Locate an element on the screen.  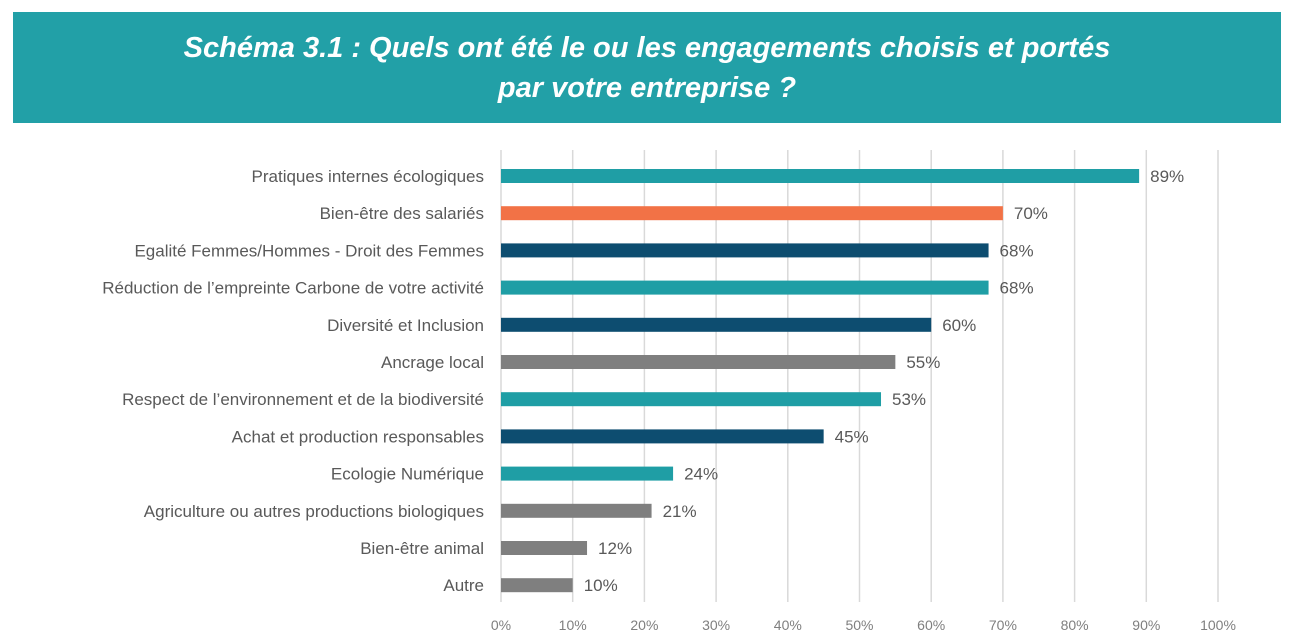
category-label: Diversité et Inclusion is located at coordinates (405, 325).